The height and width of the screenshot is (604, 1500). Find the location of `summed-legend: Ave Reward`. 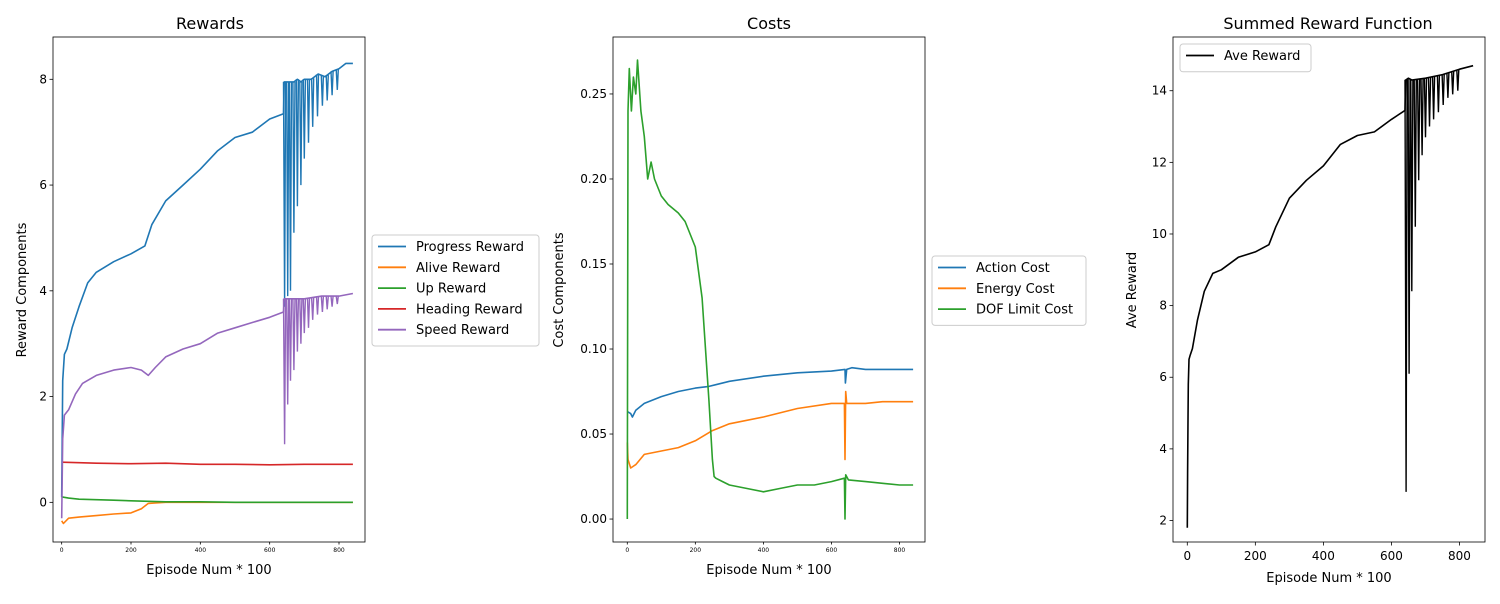

summed-legend: Ave Reward is located at coordinates (1245, 58).